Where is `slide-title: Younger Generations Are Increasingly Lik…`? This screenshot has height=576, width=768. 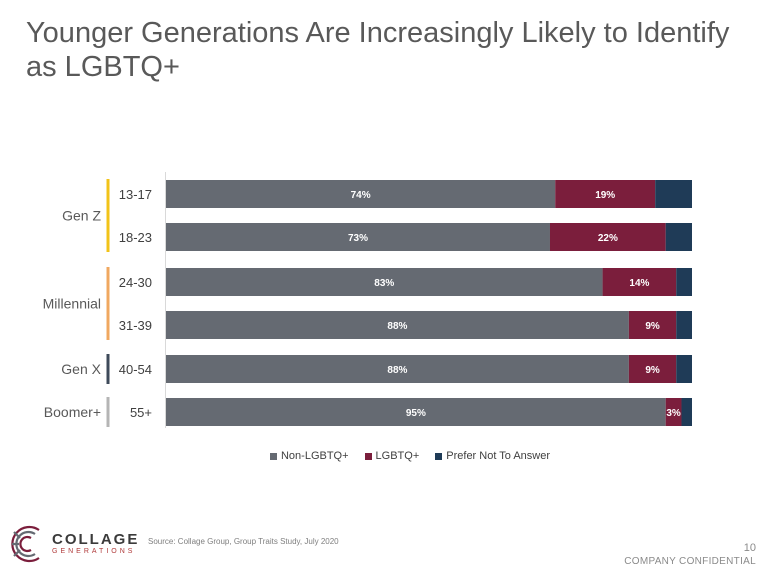
slide-title: Younger Generations Are Increasingly Lik… is located at coordinates (378, 50).